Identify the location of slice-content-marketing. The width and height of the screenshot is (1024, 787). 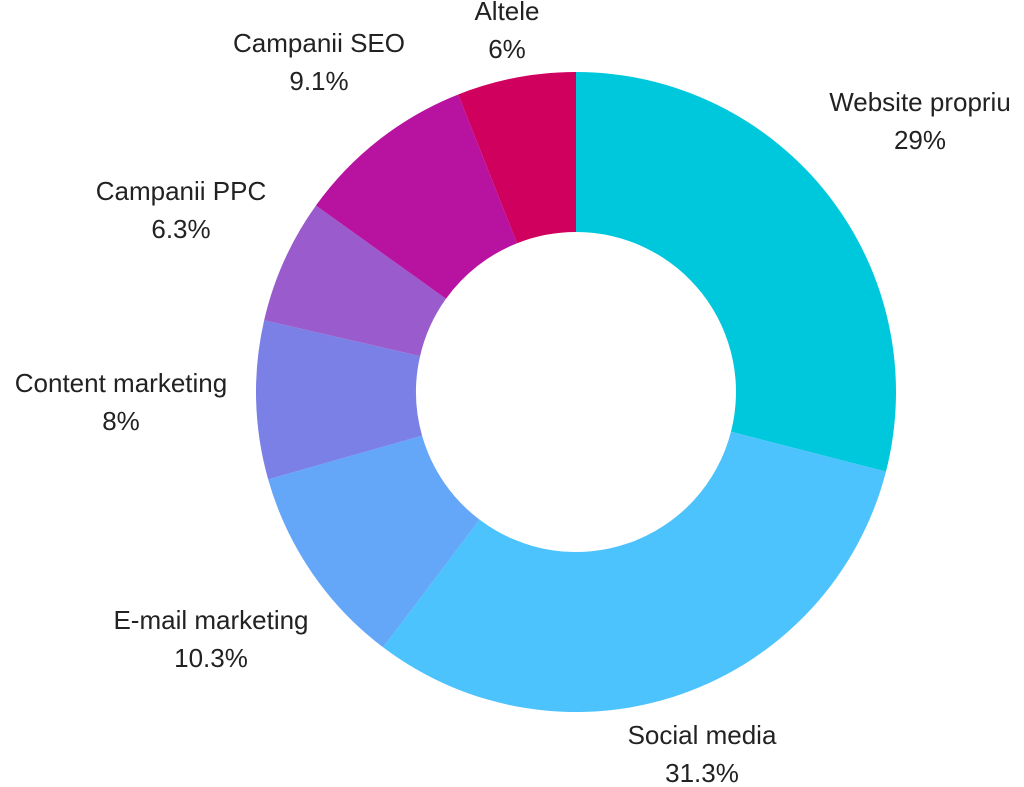
(339, 400).